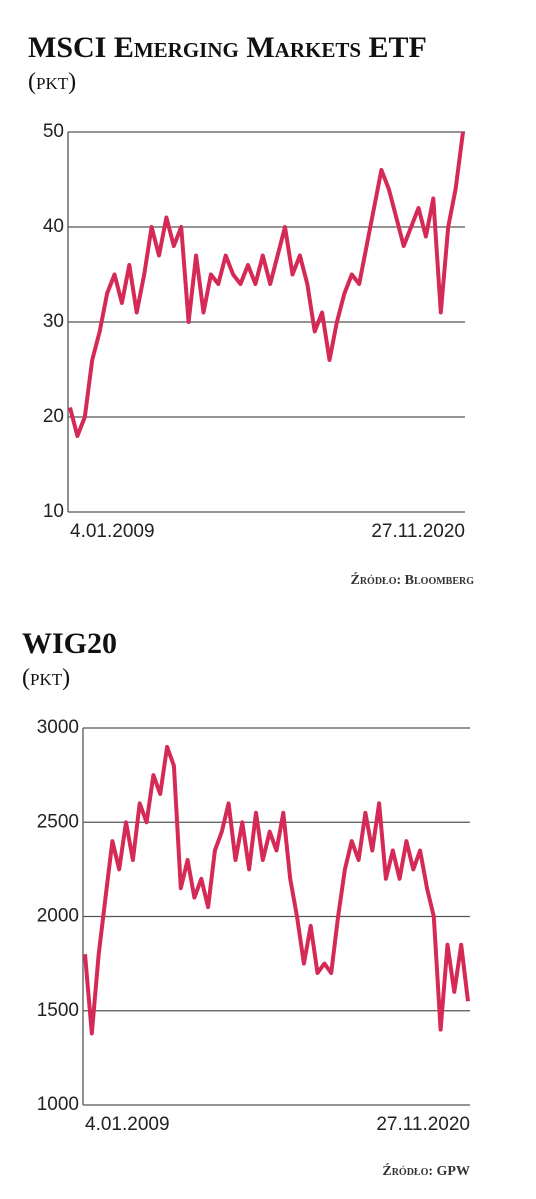 The width and height of the screenshot is (536, 1199). Describe the element at coordinates (53, 321) in the screenshot. I see `y-tick-label: 30` at that location.